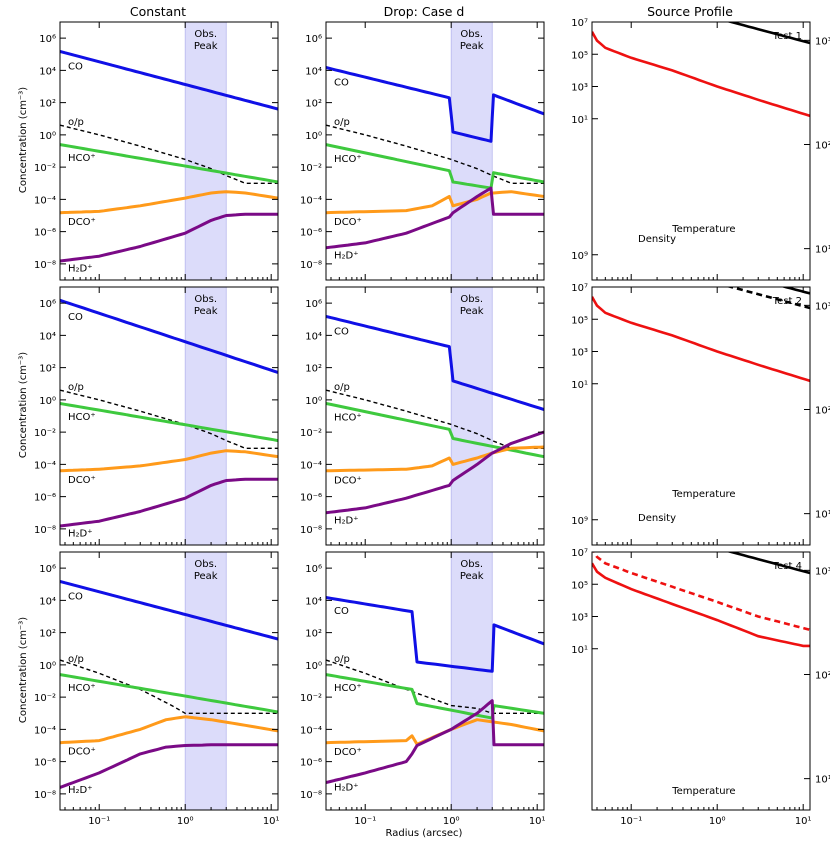 The height and width of the screenshot is (851, 830). I want to click on x-tick-label: 10⁻¹, so click(631, 821).